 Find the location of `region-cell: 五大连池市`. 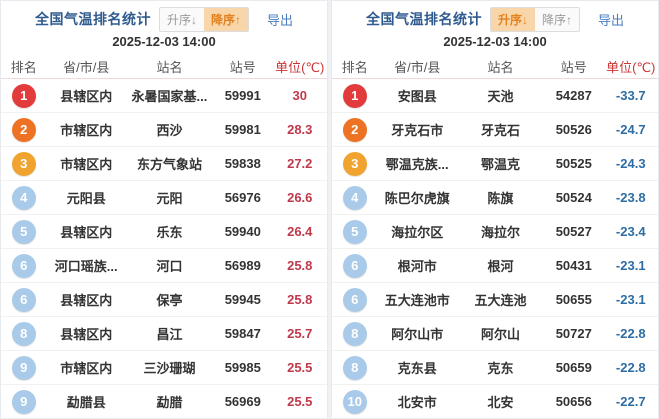

region-cell: 五大连池市 is located at coordinates (417, 300).